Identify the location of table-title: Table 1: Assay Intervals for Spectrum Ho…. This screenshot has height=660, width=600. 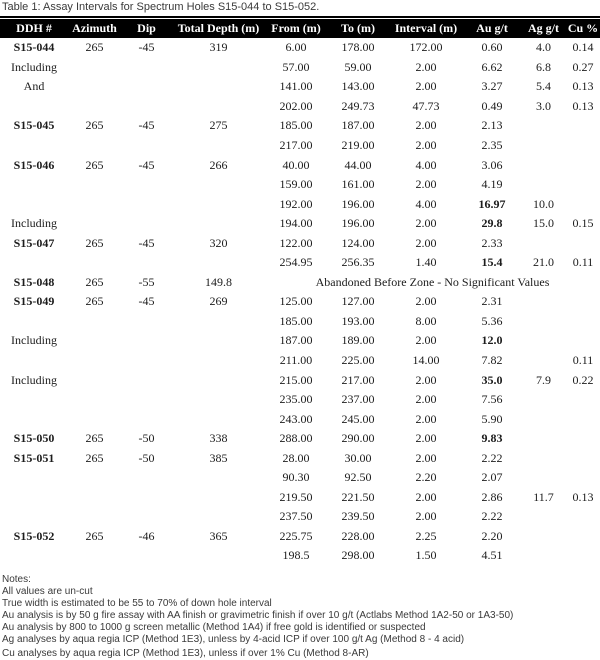
(161, 7).